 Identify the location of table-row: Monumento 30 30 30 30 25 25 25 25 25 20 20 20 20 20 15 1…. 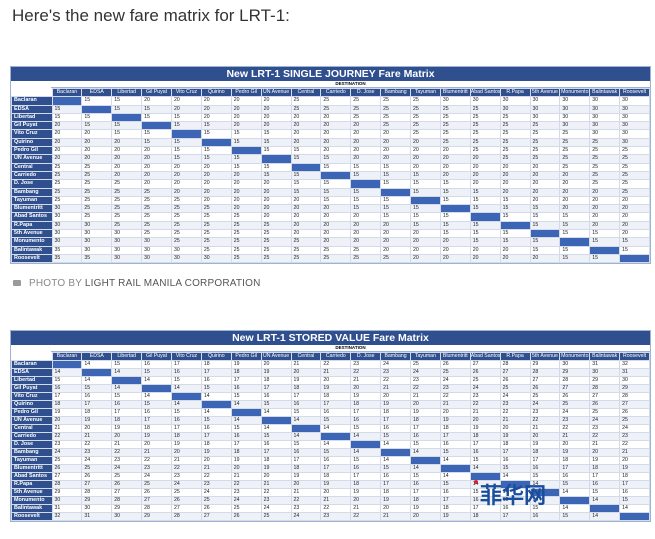
(330, 242).